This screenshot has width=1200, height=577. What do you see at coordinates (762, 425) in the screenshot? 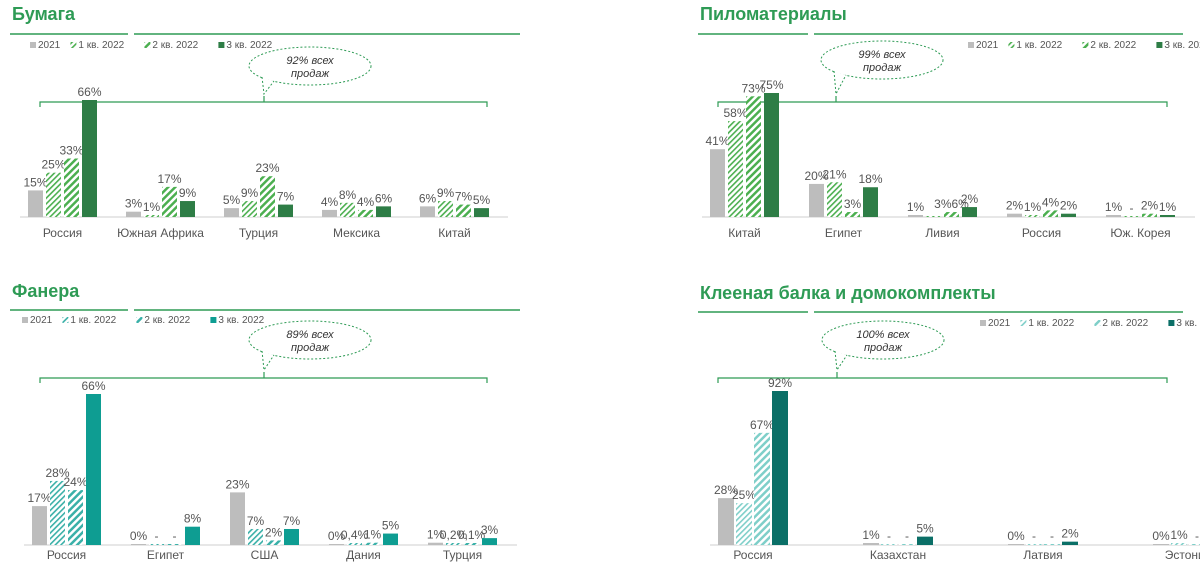
I see `data-label: 67%` at bounding box center [762, 425].